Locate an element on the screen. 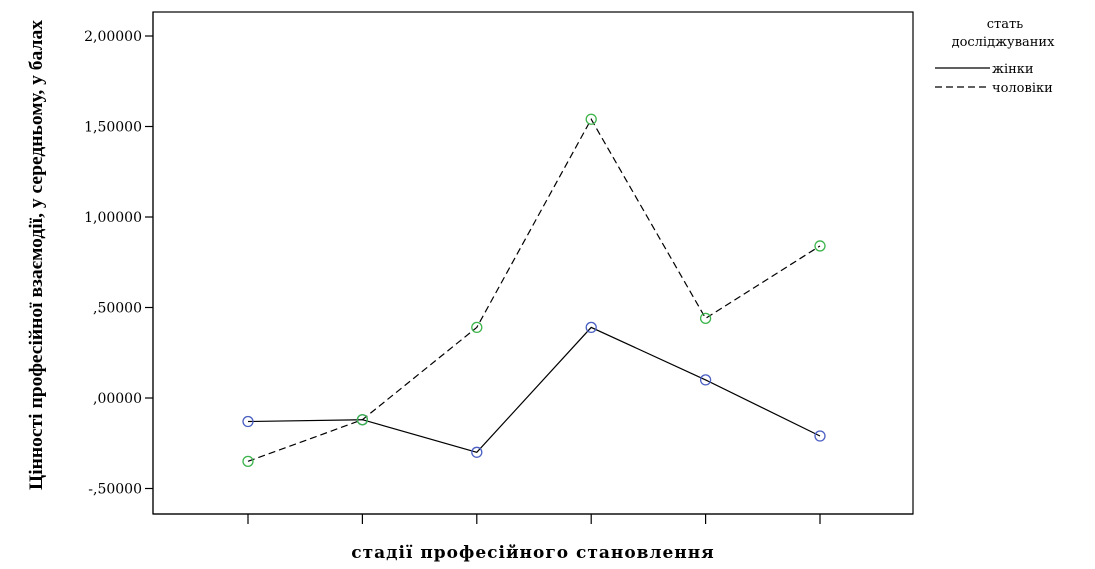 This screenshot has width=1095, height=569. legend-title-line2: досліджуваних is located at coordinates (1004, 42).